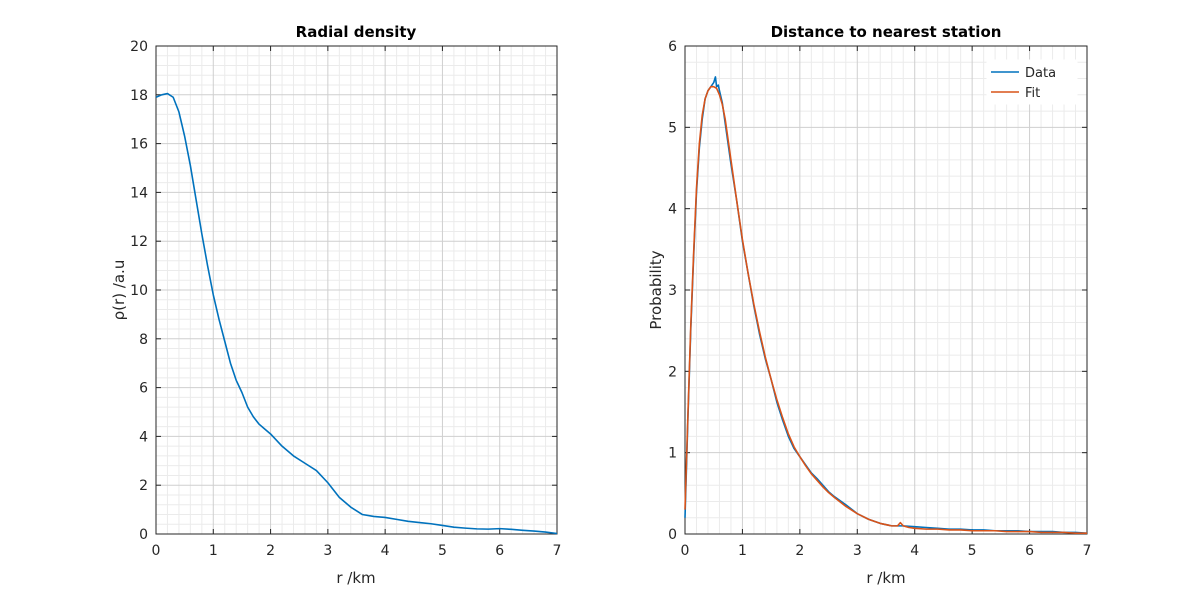  What do you see at coordinates (672, 291) in the screenshot?
I see `y-tick-label: 3` at bounding box center [672, 291].